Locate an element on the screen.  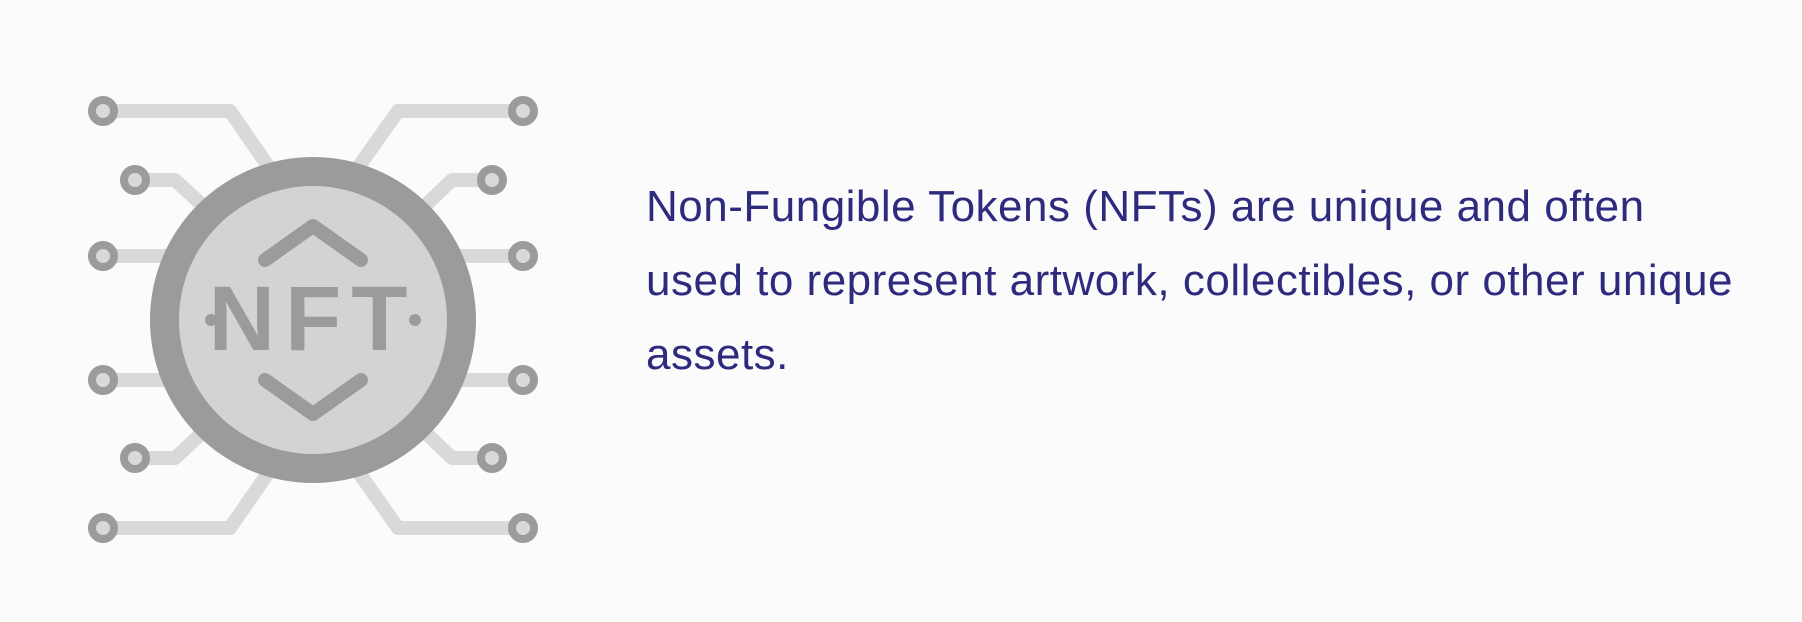
nft-icon-label: NFT is located at coordinates (313, 319).